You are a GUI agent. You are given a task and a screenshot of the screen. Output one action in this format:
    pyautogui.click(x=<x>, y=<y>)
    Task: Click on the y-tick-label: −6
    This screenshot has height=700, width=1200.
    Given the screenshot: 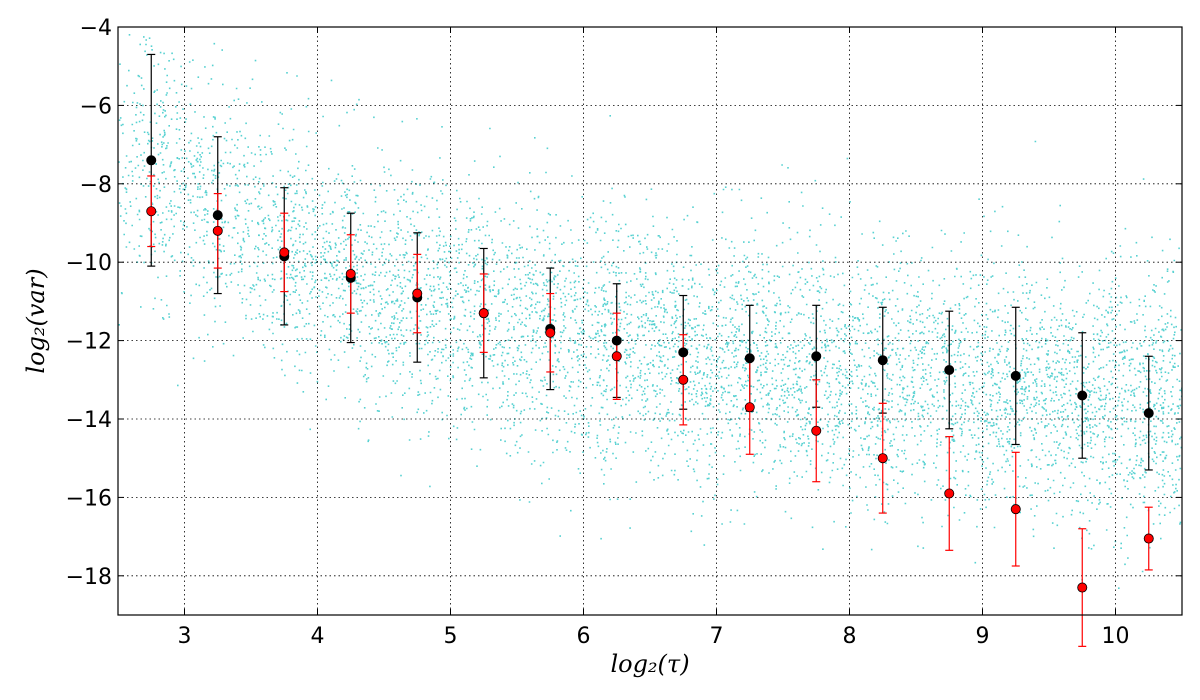 What is the action you would take?
    pyautogui.click(x=96, y=106)
    